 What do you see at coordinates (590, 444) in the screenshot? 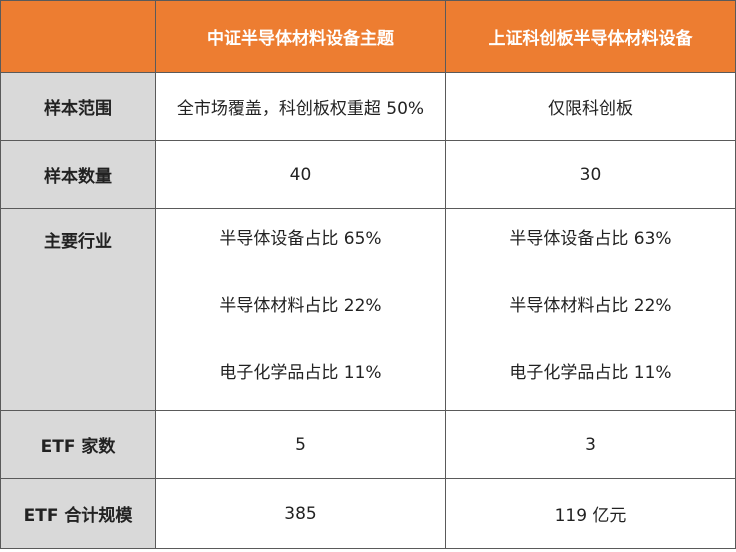
I see `cell: 3` at bounding box center [590, 444].